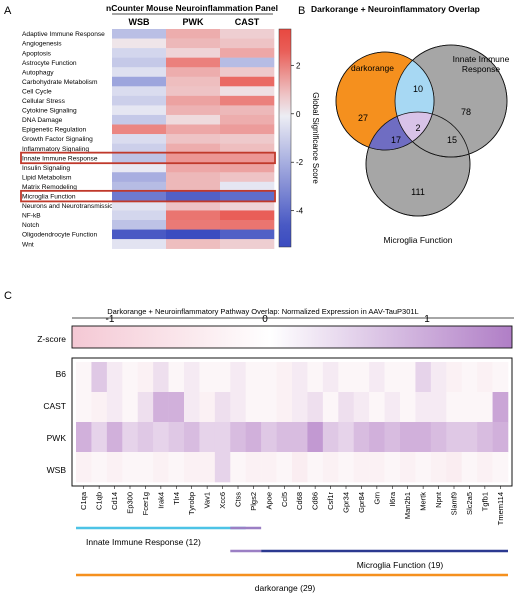 The height and width of the screenshot is (596, 520). I want to click on panel-c-gene-label: Apoe, so click(268, 501).